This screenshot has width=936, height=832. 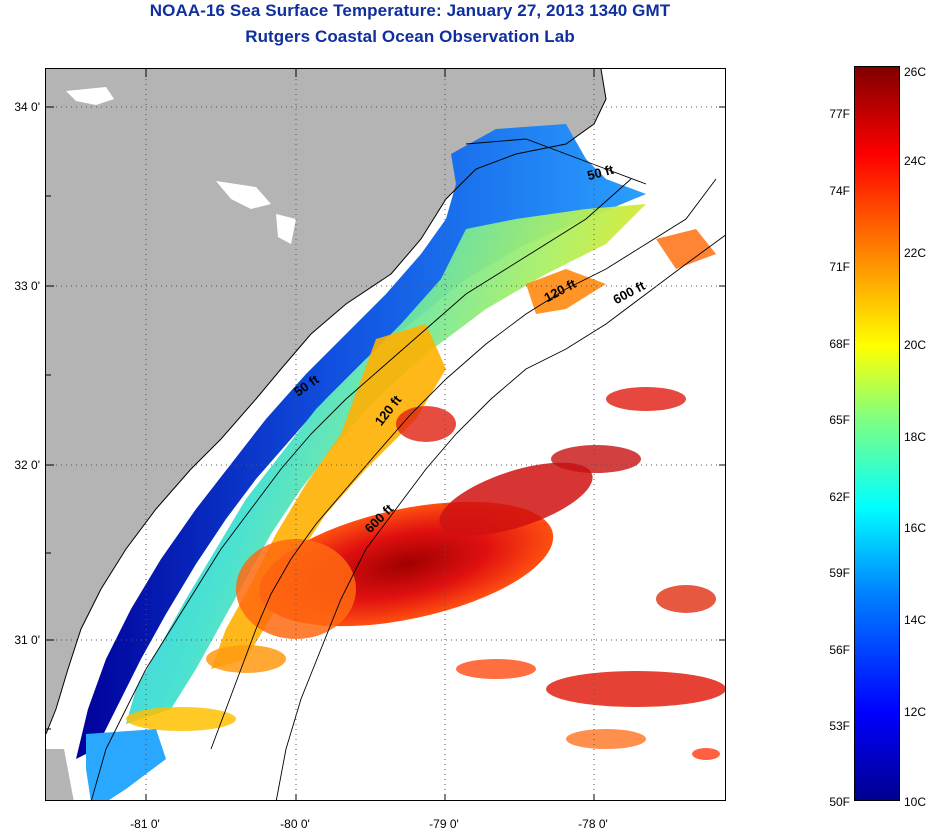 What do you see at coordinates (27, 107) in the screenshot?
I see `lat-label: 34 0'` at bounding box center [27, 107].